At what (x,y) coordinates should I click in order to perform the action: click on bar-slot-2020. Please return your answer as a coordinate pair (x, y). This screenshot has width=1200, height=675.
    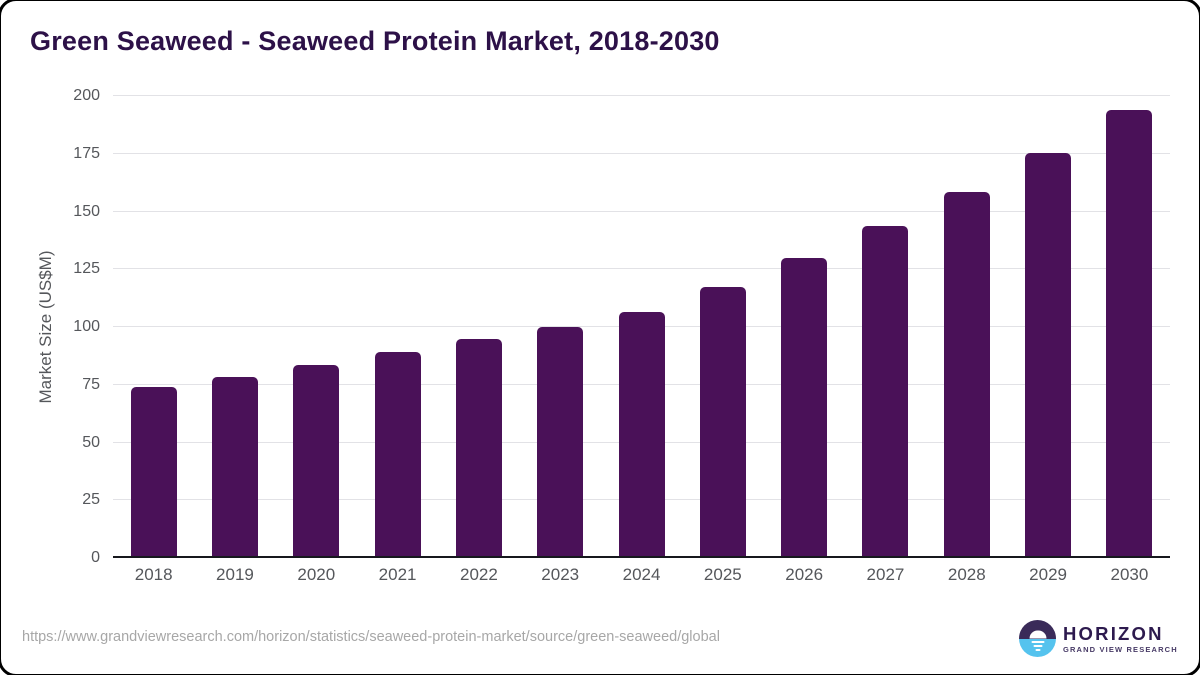
    Looking at the image, I should click on (316, 326).